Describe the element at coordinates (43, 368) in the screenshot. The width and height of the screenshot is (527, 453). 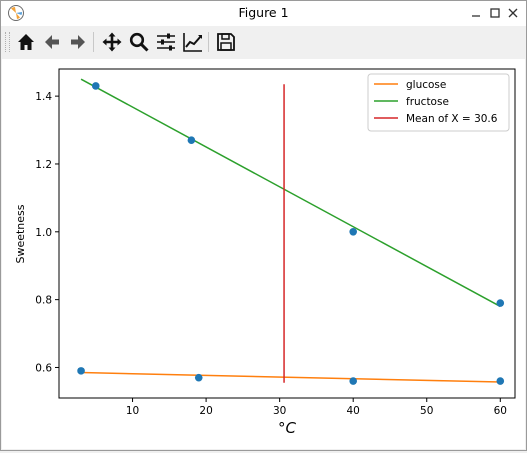
I see `y-tick-label: 0.6` at that location.